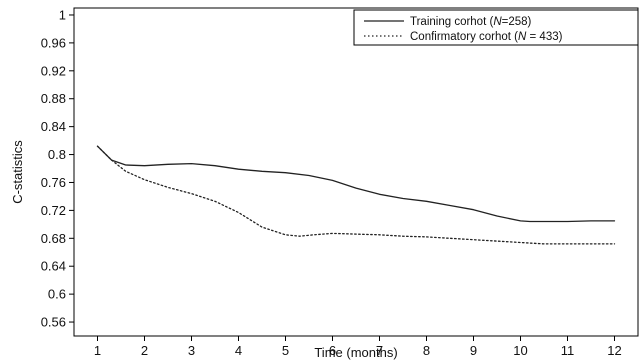  What do you see at coordinates (497, 22) in the screenshot?
I see `legend-label-training-n: N` at bounding box center [497, 22].